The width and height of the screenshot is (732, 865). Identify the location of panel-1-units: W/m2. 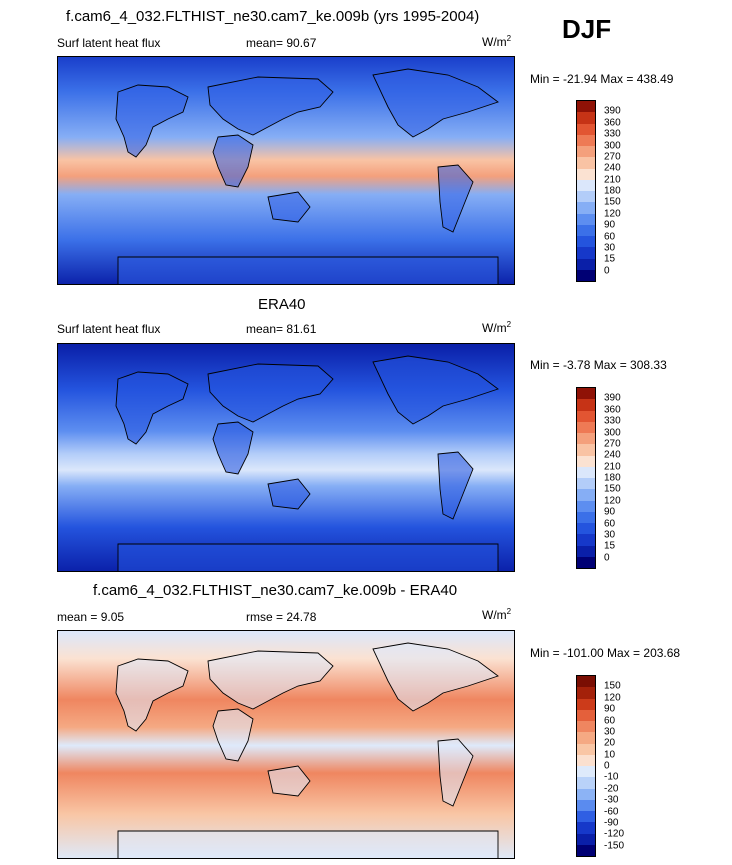
(496, 41).